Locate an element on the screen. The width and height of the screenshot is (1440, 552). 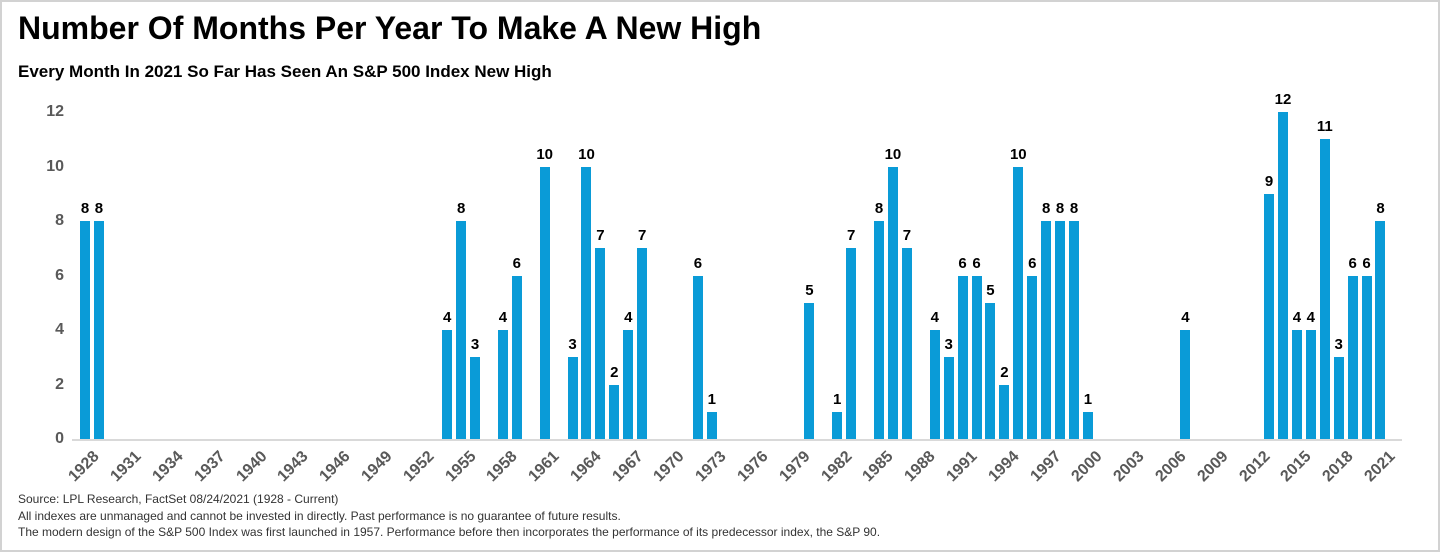
bar-1989 is located at coordinates (934, 384).